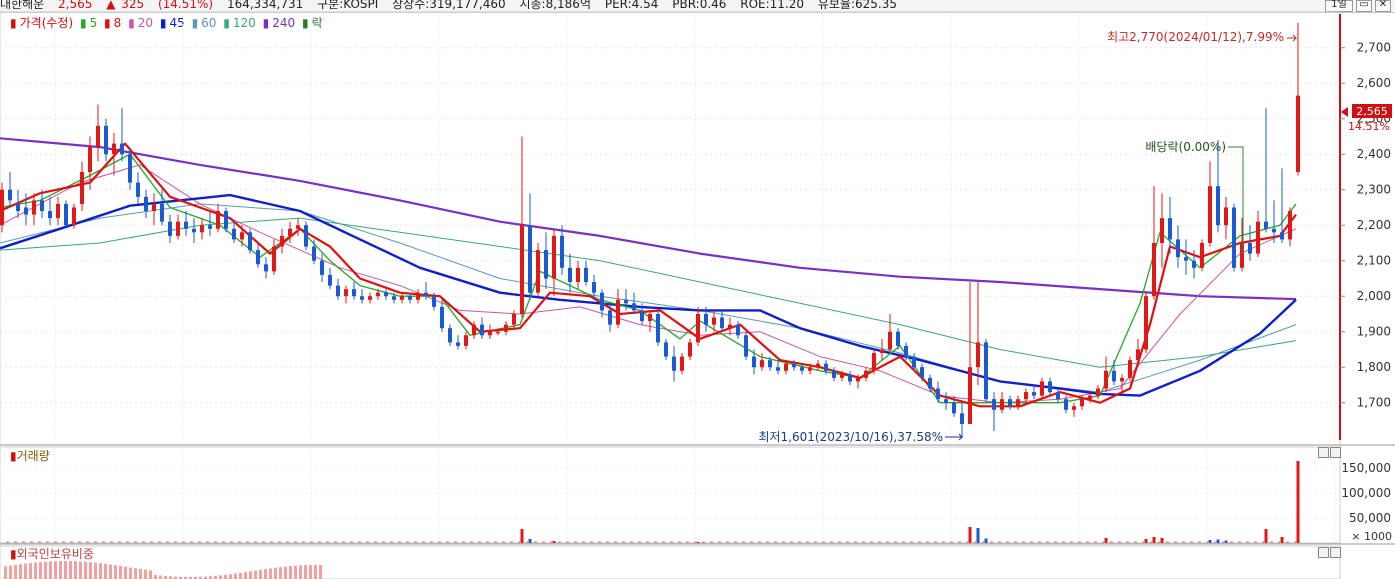 This screenshot has height=579, width=1395. I want to click on high-arrow-icon, so click(1292, 38).